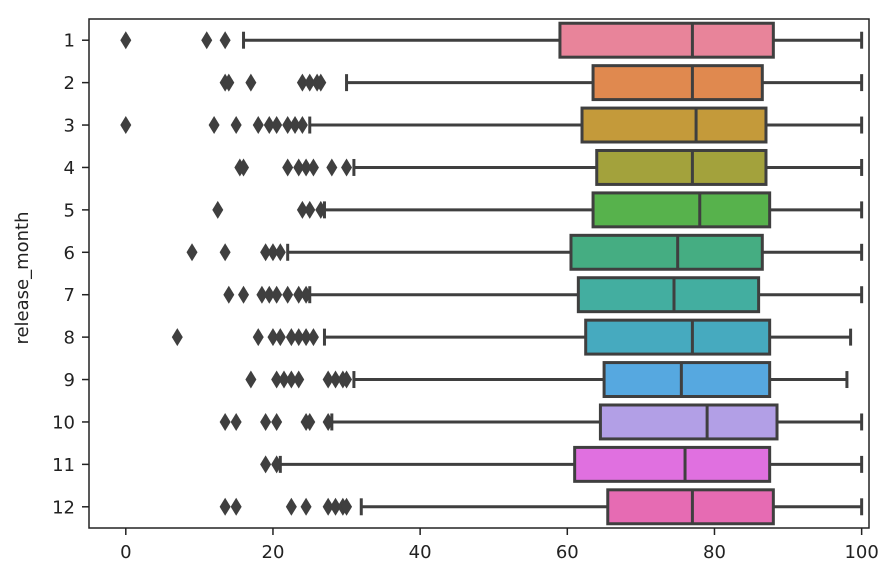 This screenshot has height=581, width=883. What do you see at coordinates (861, 552) in the screenshot?
I see `x-tick-label: 100` at bounding box center [861, 552].